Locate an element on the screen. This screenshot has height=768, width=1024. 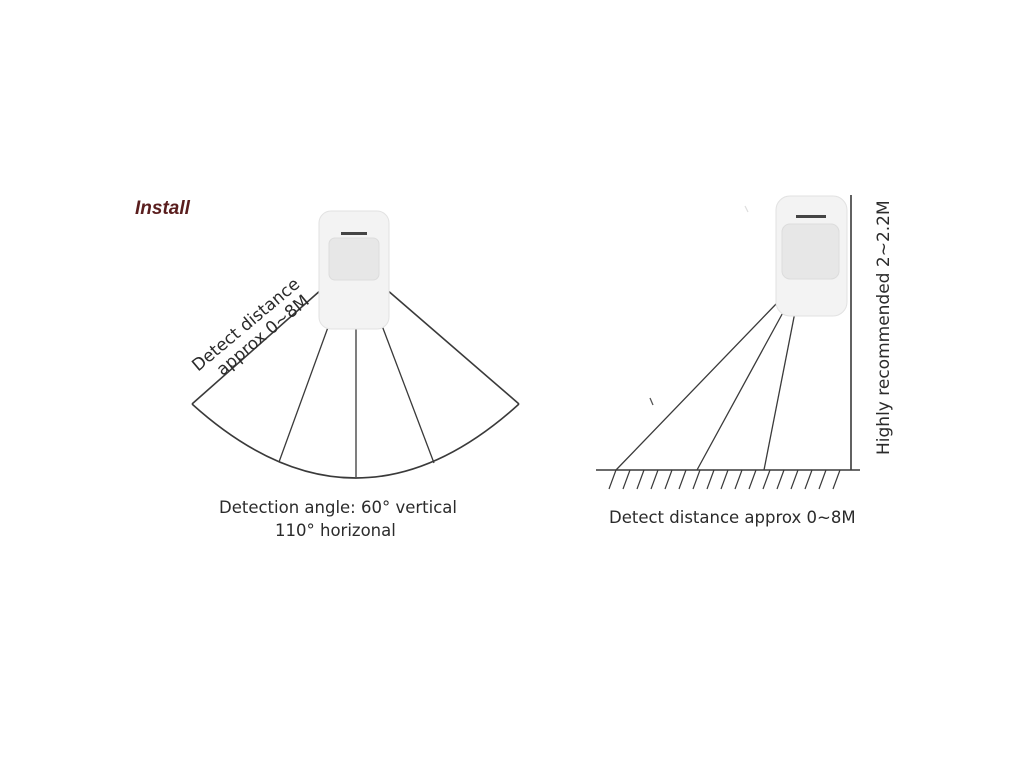
distance-label: Detect distance approx 0~8M is located at coordinates (250, 327).